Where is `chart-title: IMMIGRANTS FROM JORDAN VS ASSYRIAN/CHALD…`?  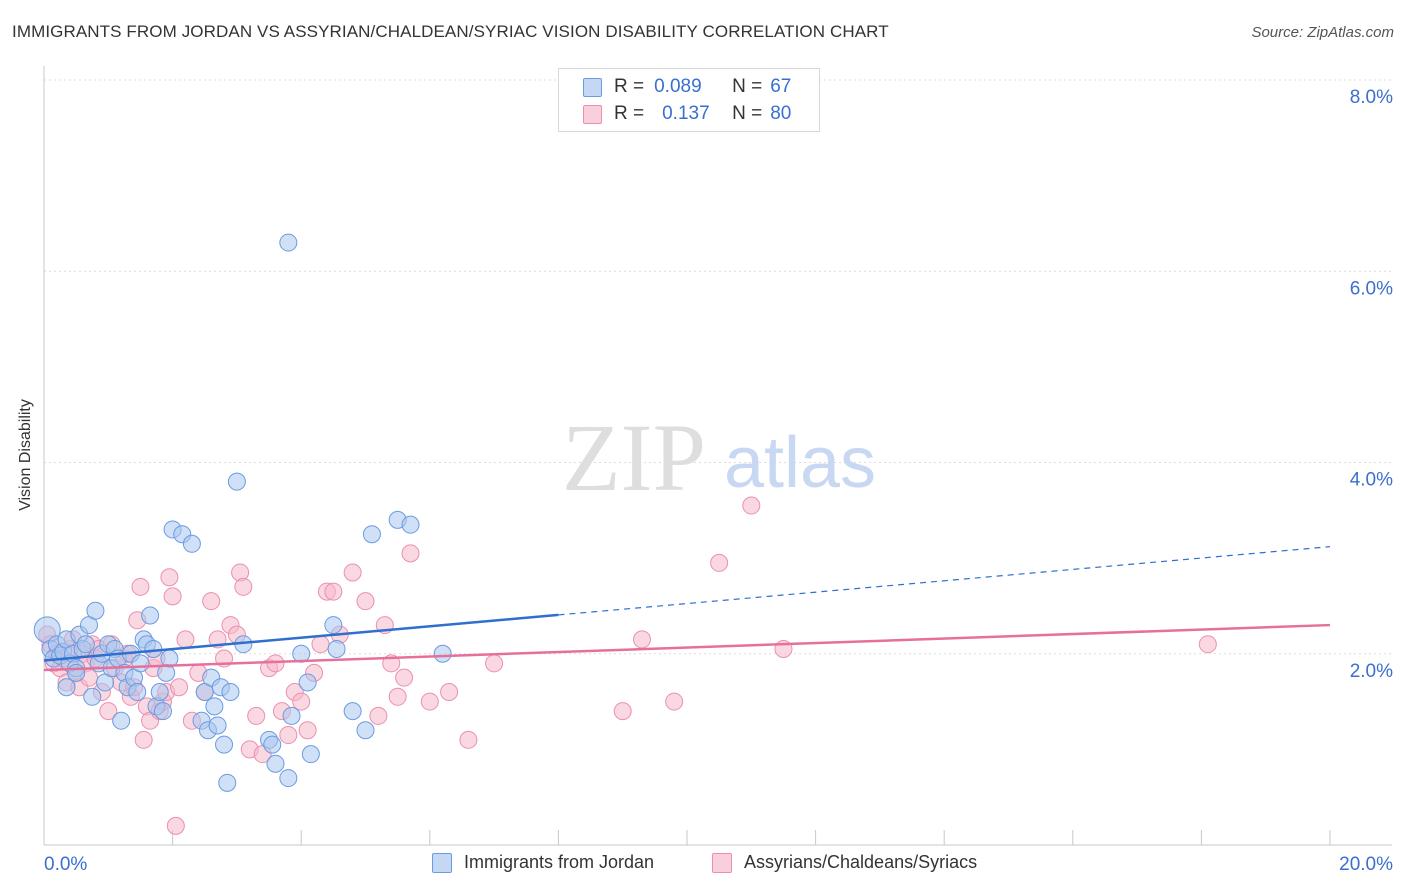 chart-title: IMMIGRANTS FROM JORDAN VS ASSYRIAN/CHALD… is located at coordinates (450, 31).